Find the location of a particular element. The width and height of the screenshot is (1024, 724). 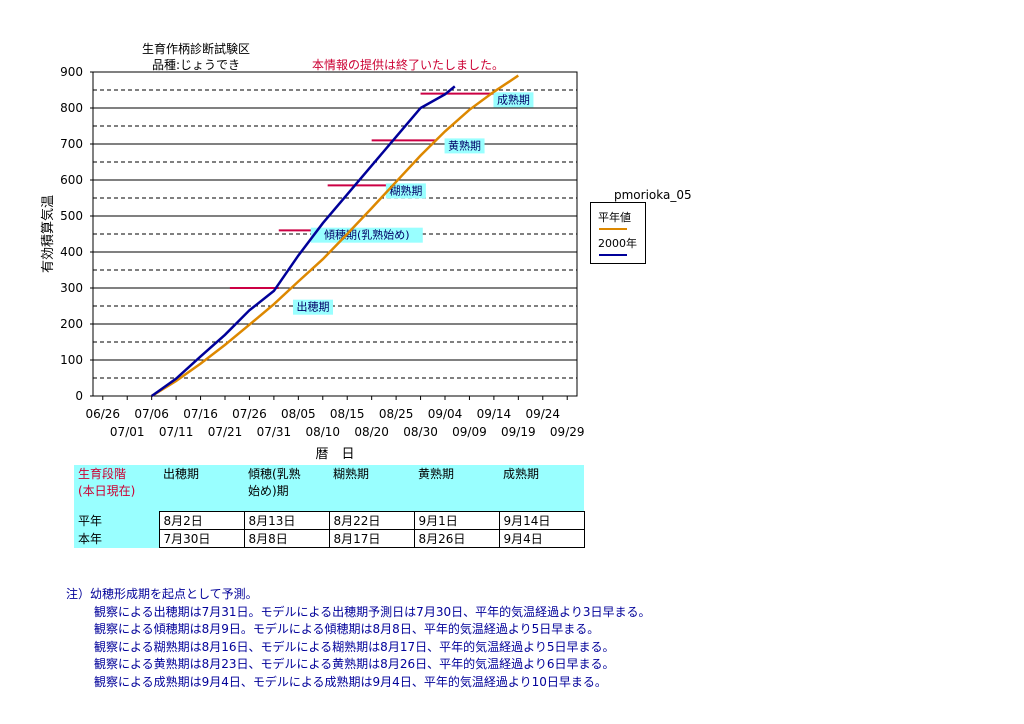

table-cell: 8月8日 is located at coordinates (286, 538).